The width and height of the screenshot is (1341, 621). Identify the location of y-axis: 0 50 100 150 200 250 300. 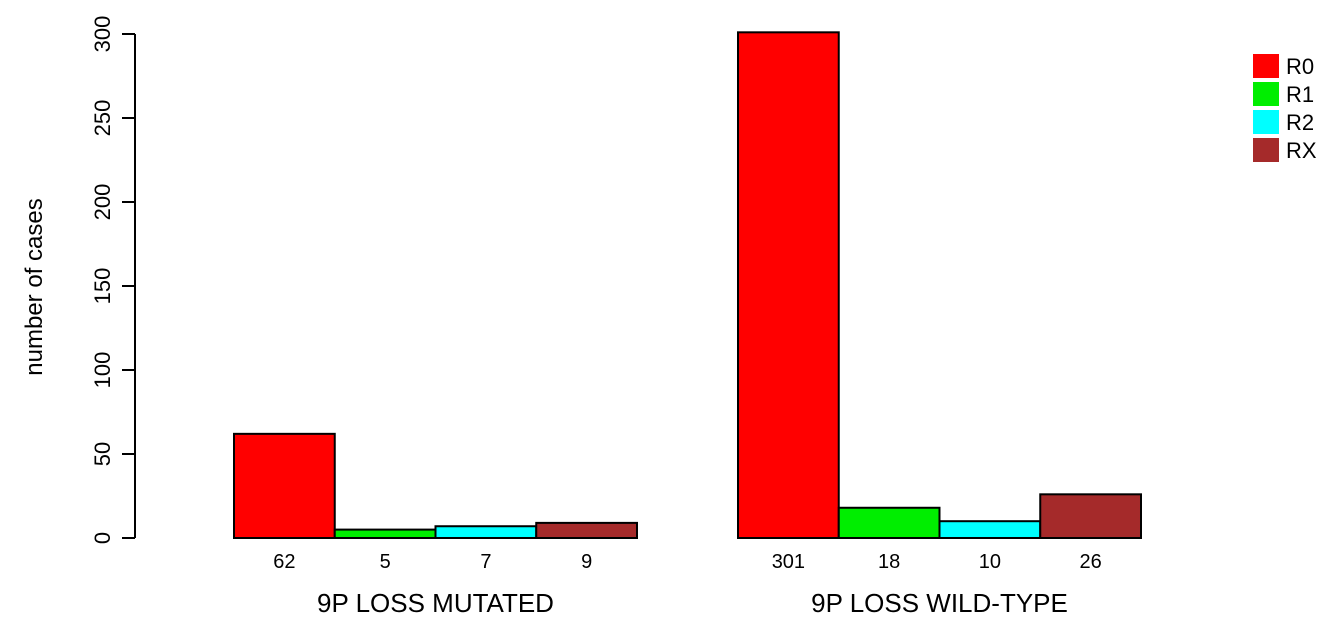
(113, 280).